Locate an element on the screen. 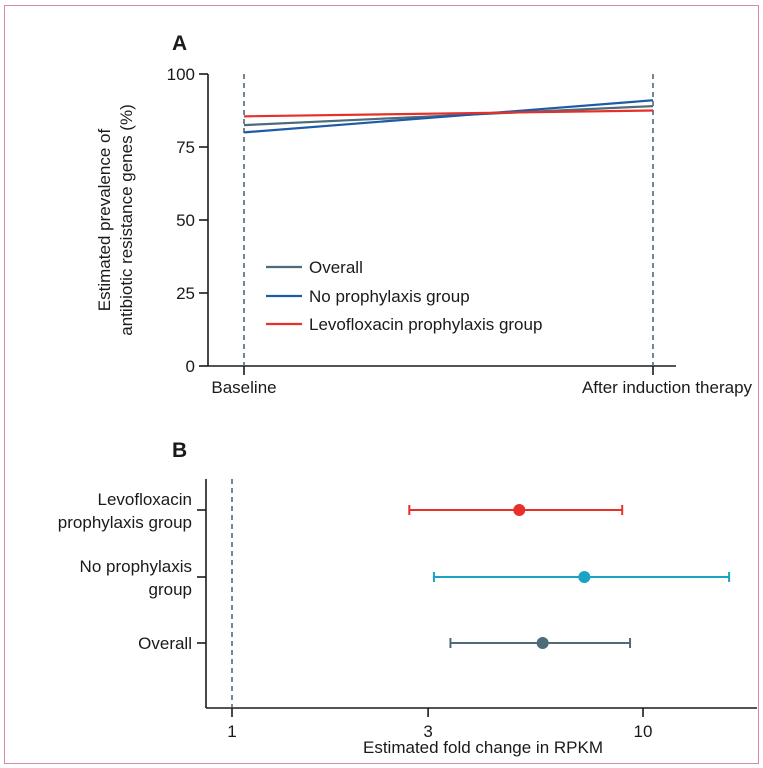 This screenshot has height=768, width=763. panel-a-y-tick-label: 50 is located at coordinates (185, 220).